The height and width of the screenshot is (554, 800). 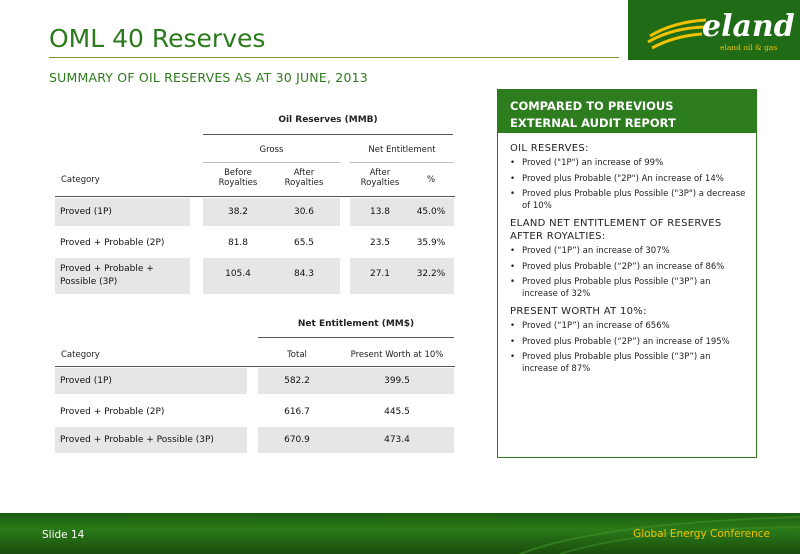 I want to click on eland-logo-graphic: eland eland oil & gas, so click(x=721, y=30).